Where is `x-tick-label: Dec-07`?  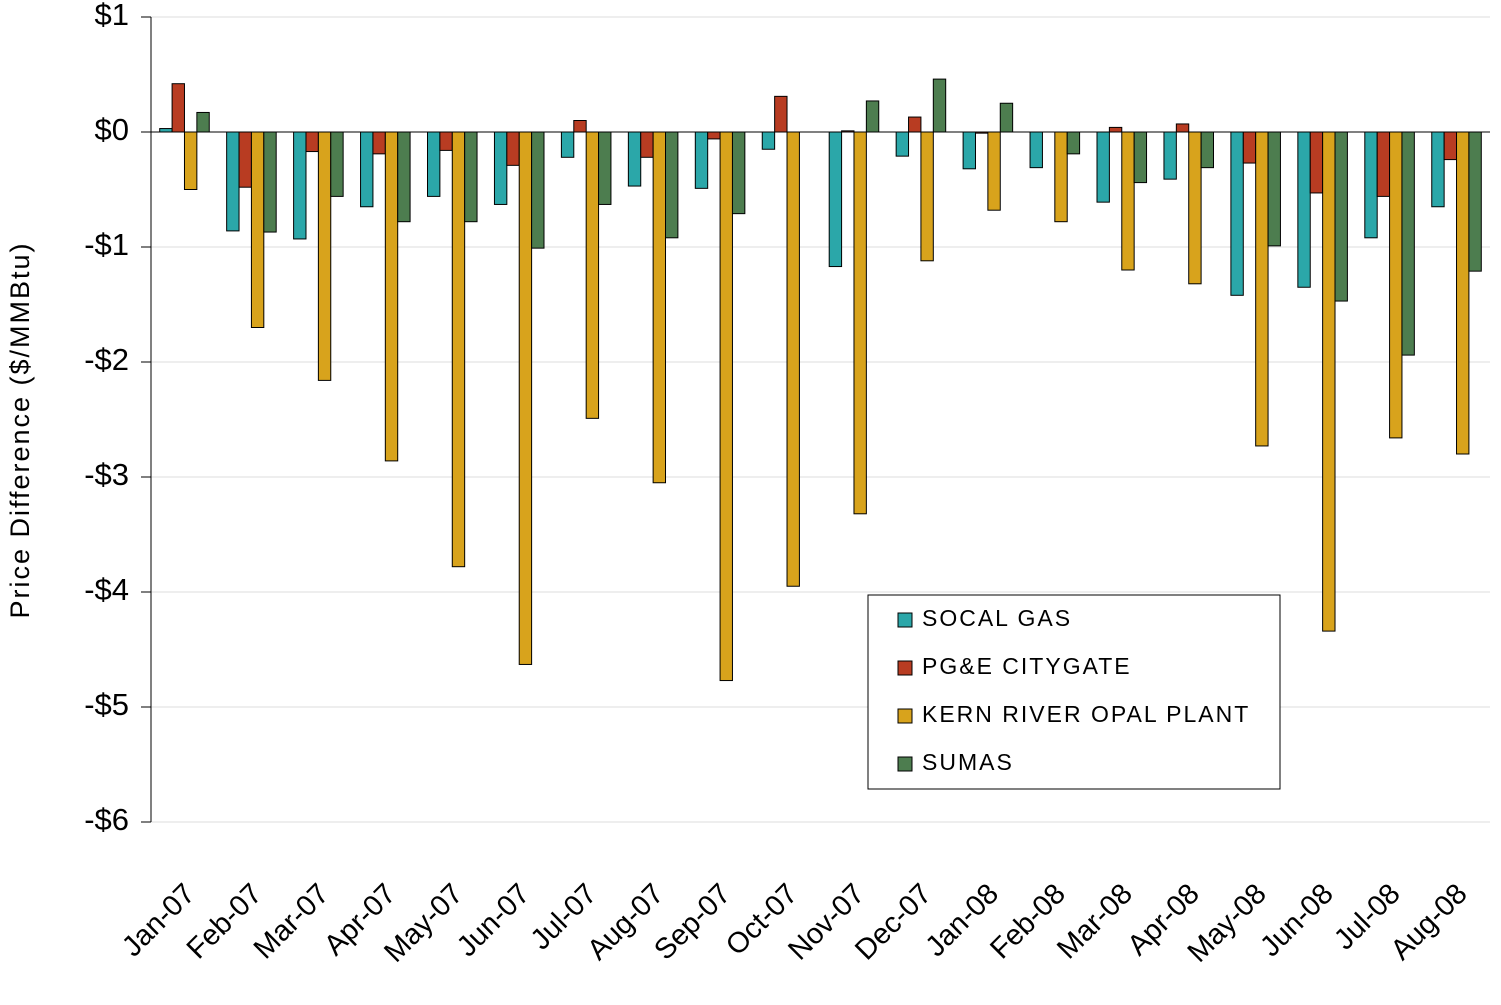 x-tick-label: Dec-07 is located at coordinates (893, 922).